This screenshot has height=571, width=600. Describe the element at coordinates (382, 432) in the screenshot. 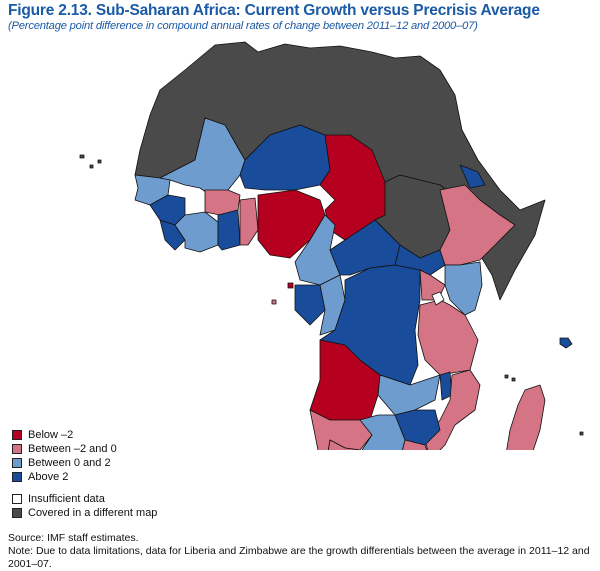

I see `country-botswana` at that location.